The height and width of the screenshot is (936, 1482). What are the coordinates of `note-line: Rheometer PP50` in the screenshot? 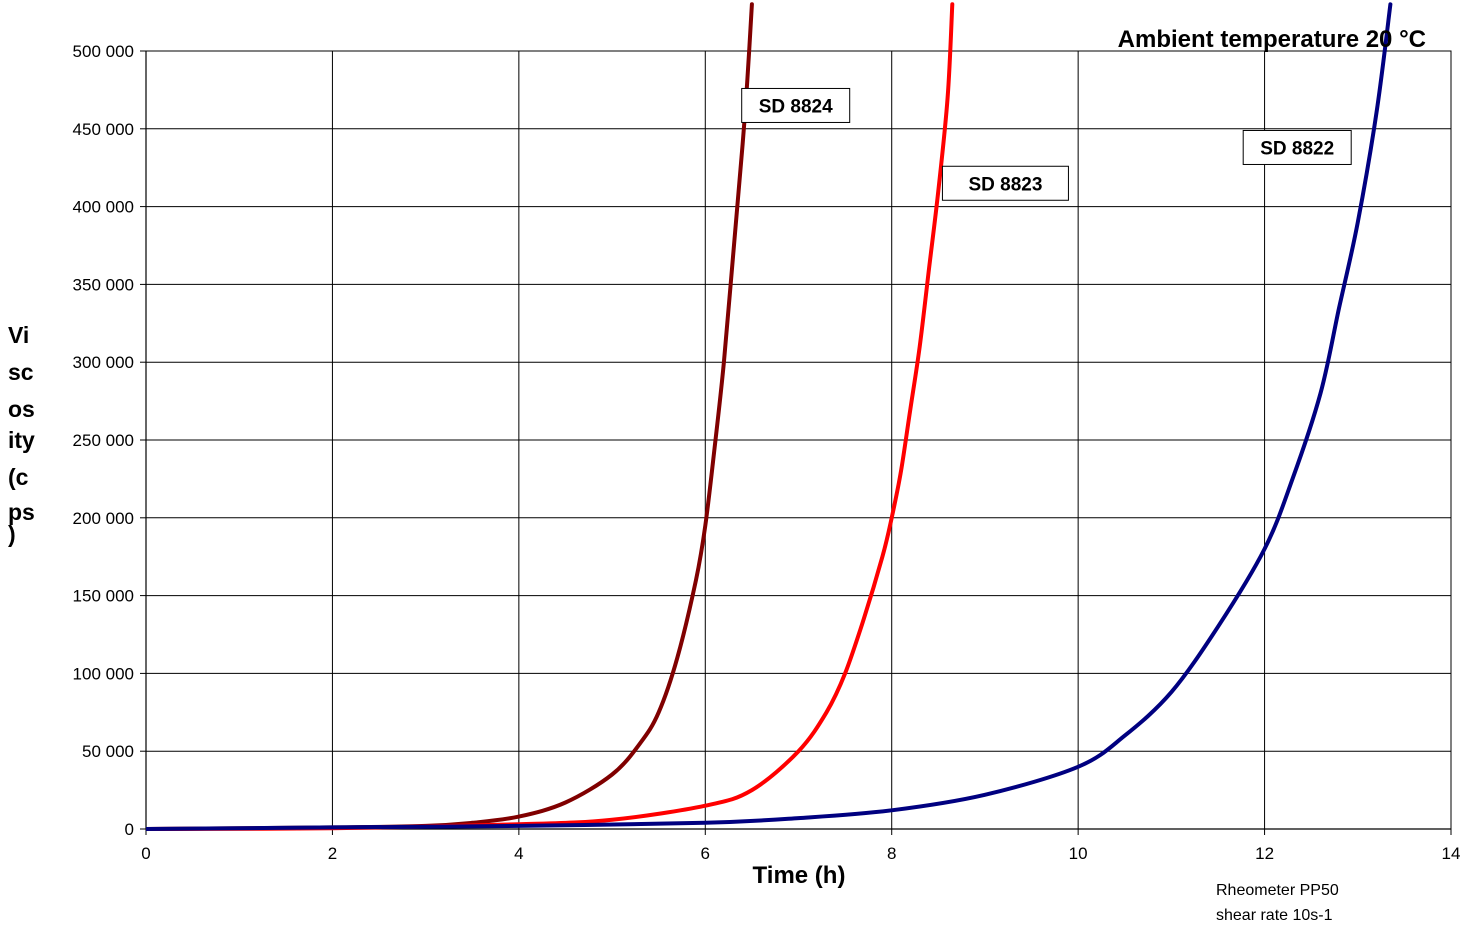 It's located at (1277, 890).